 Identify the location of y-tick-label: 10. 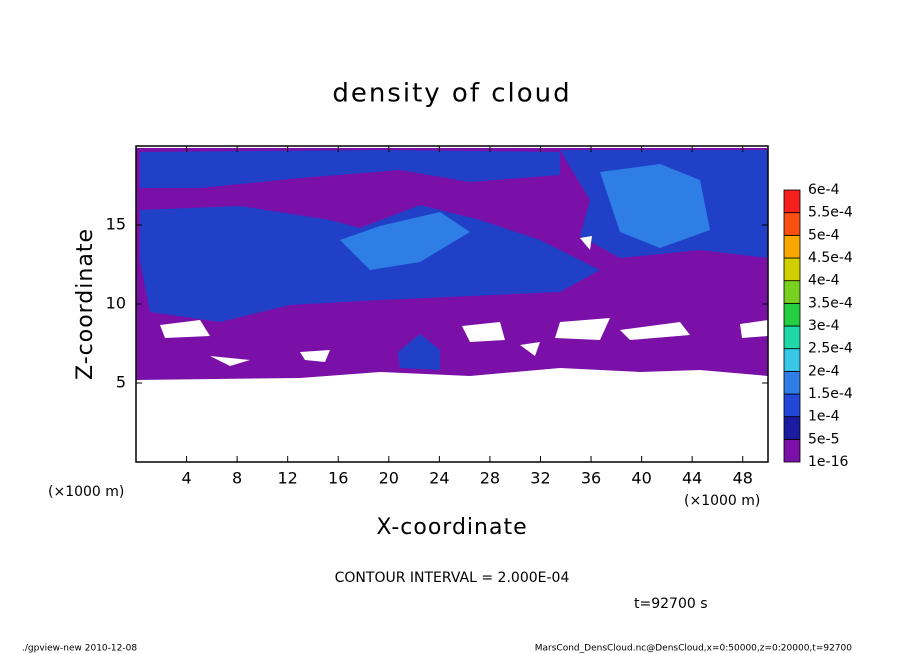
(116, 303).